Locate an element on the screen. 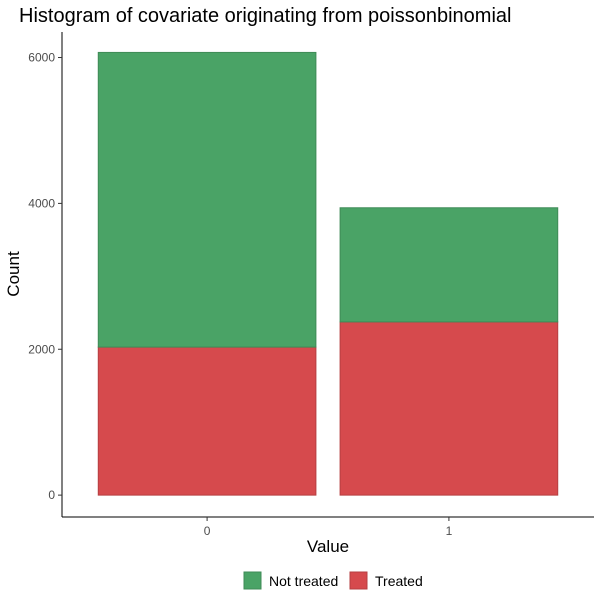 This screenshot has height=600, width=600. y-tick-label: 2000 is located at coordinates (41, 349).